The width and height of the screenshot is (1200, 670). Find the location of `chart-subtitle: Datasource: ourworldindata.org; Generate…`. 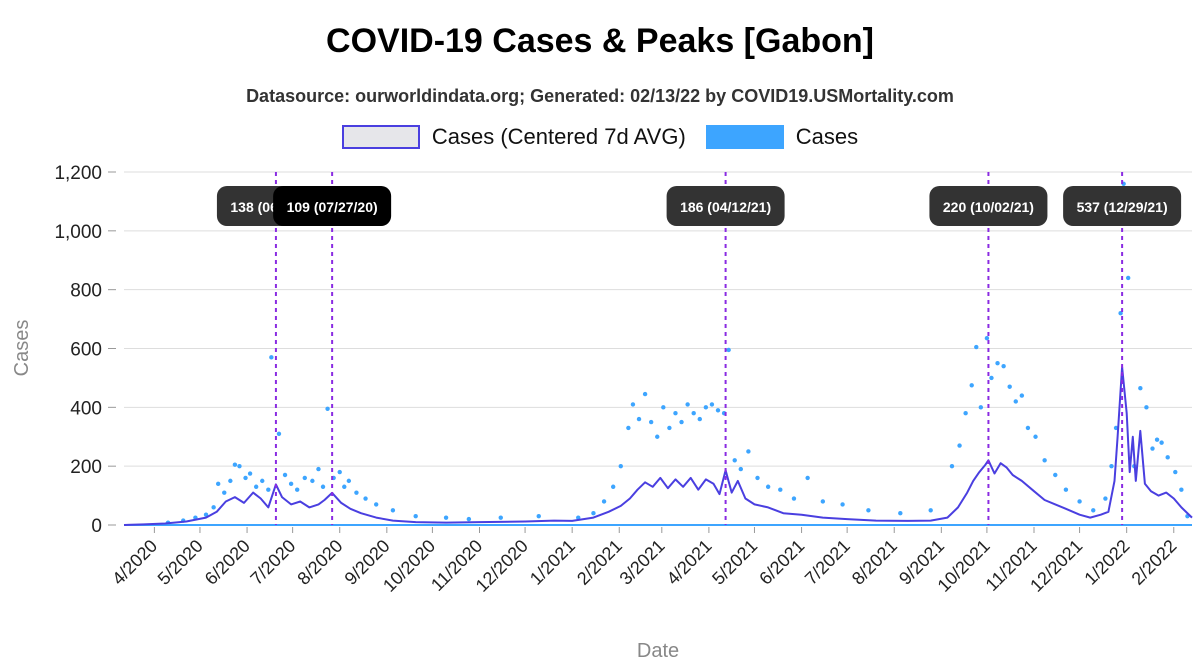

chart-subtitle: Datasource: ourworldindata.org; Generate… is located at coordinates (600, 96).